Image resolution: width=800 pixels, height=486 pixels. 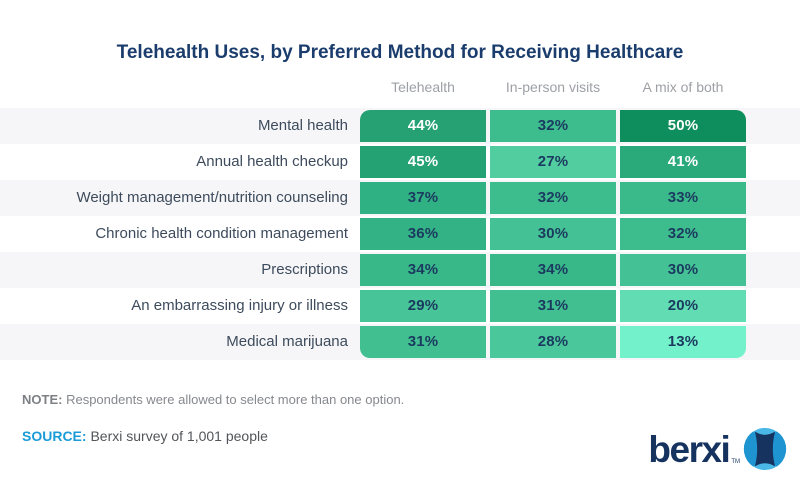 What do you see at coordinates (689, 449) in the screenshot?
I see `berxi-wordmark: berxi` at bounding box center [689, 449].